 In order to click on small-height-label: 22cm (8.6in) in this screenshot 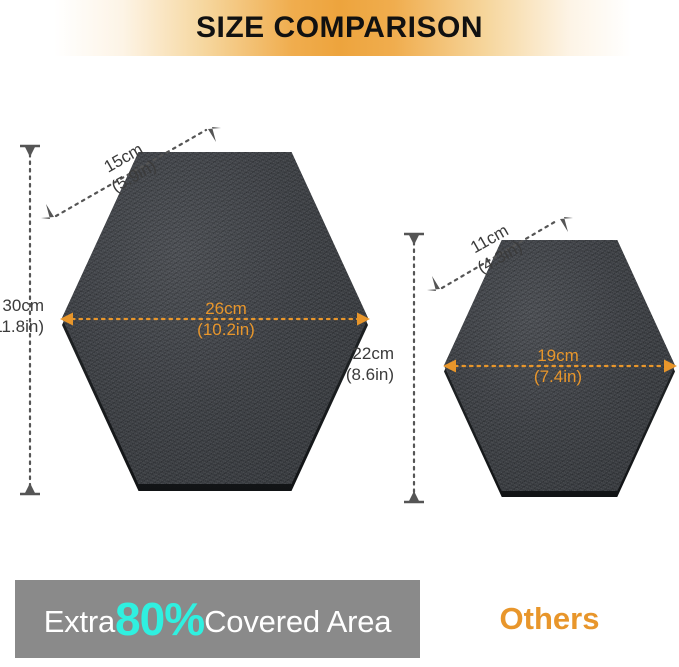, I will do `click(356, 364)`.